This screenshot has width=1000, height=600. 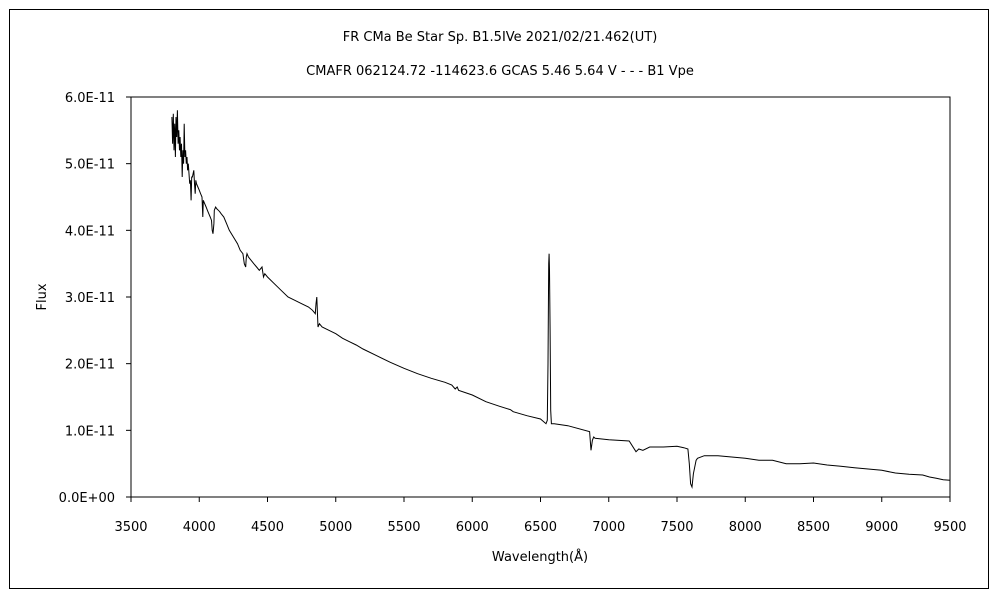 What do you see at coordinates (403, 527) in the screenshot?
I see `x-tick-label: 5500` at bounding box center [403, 527].